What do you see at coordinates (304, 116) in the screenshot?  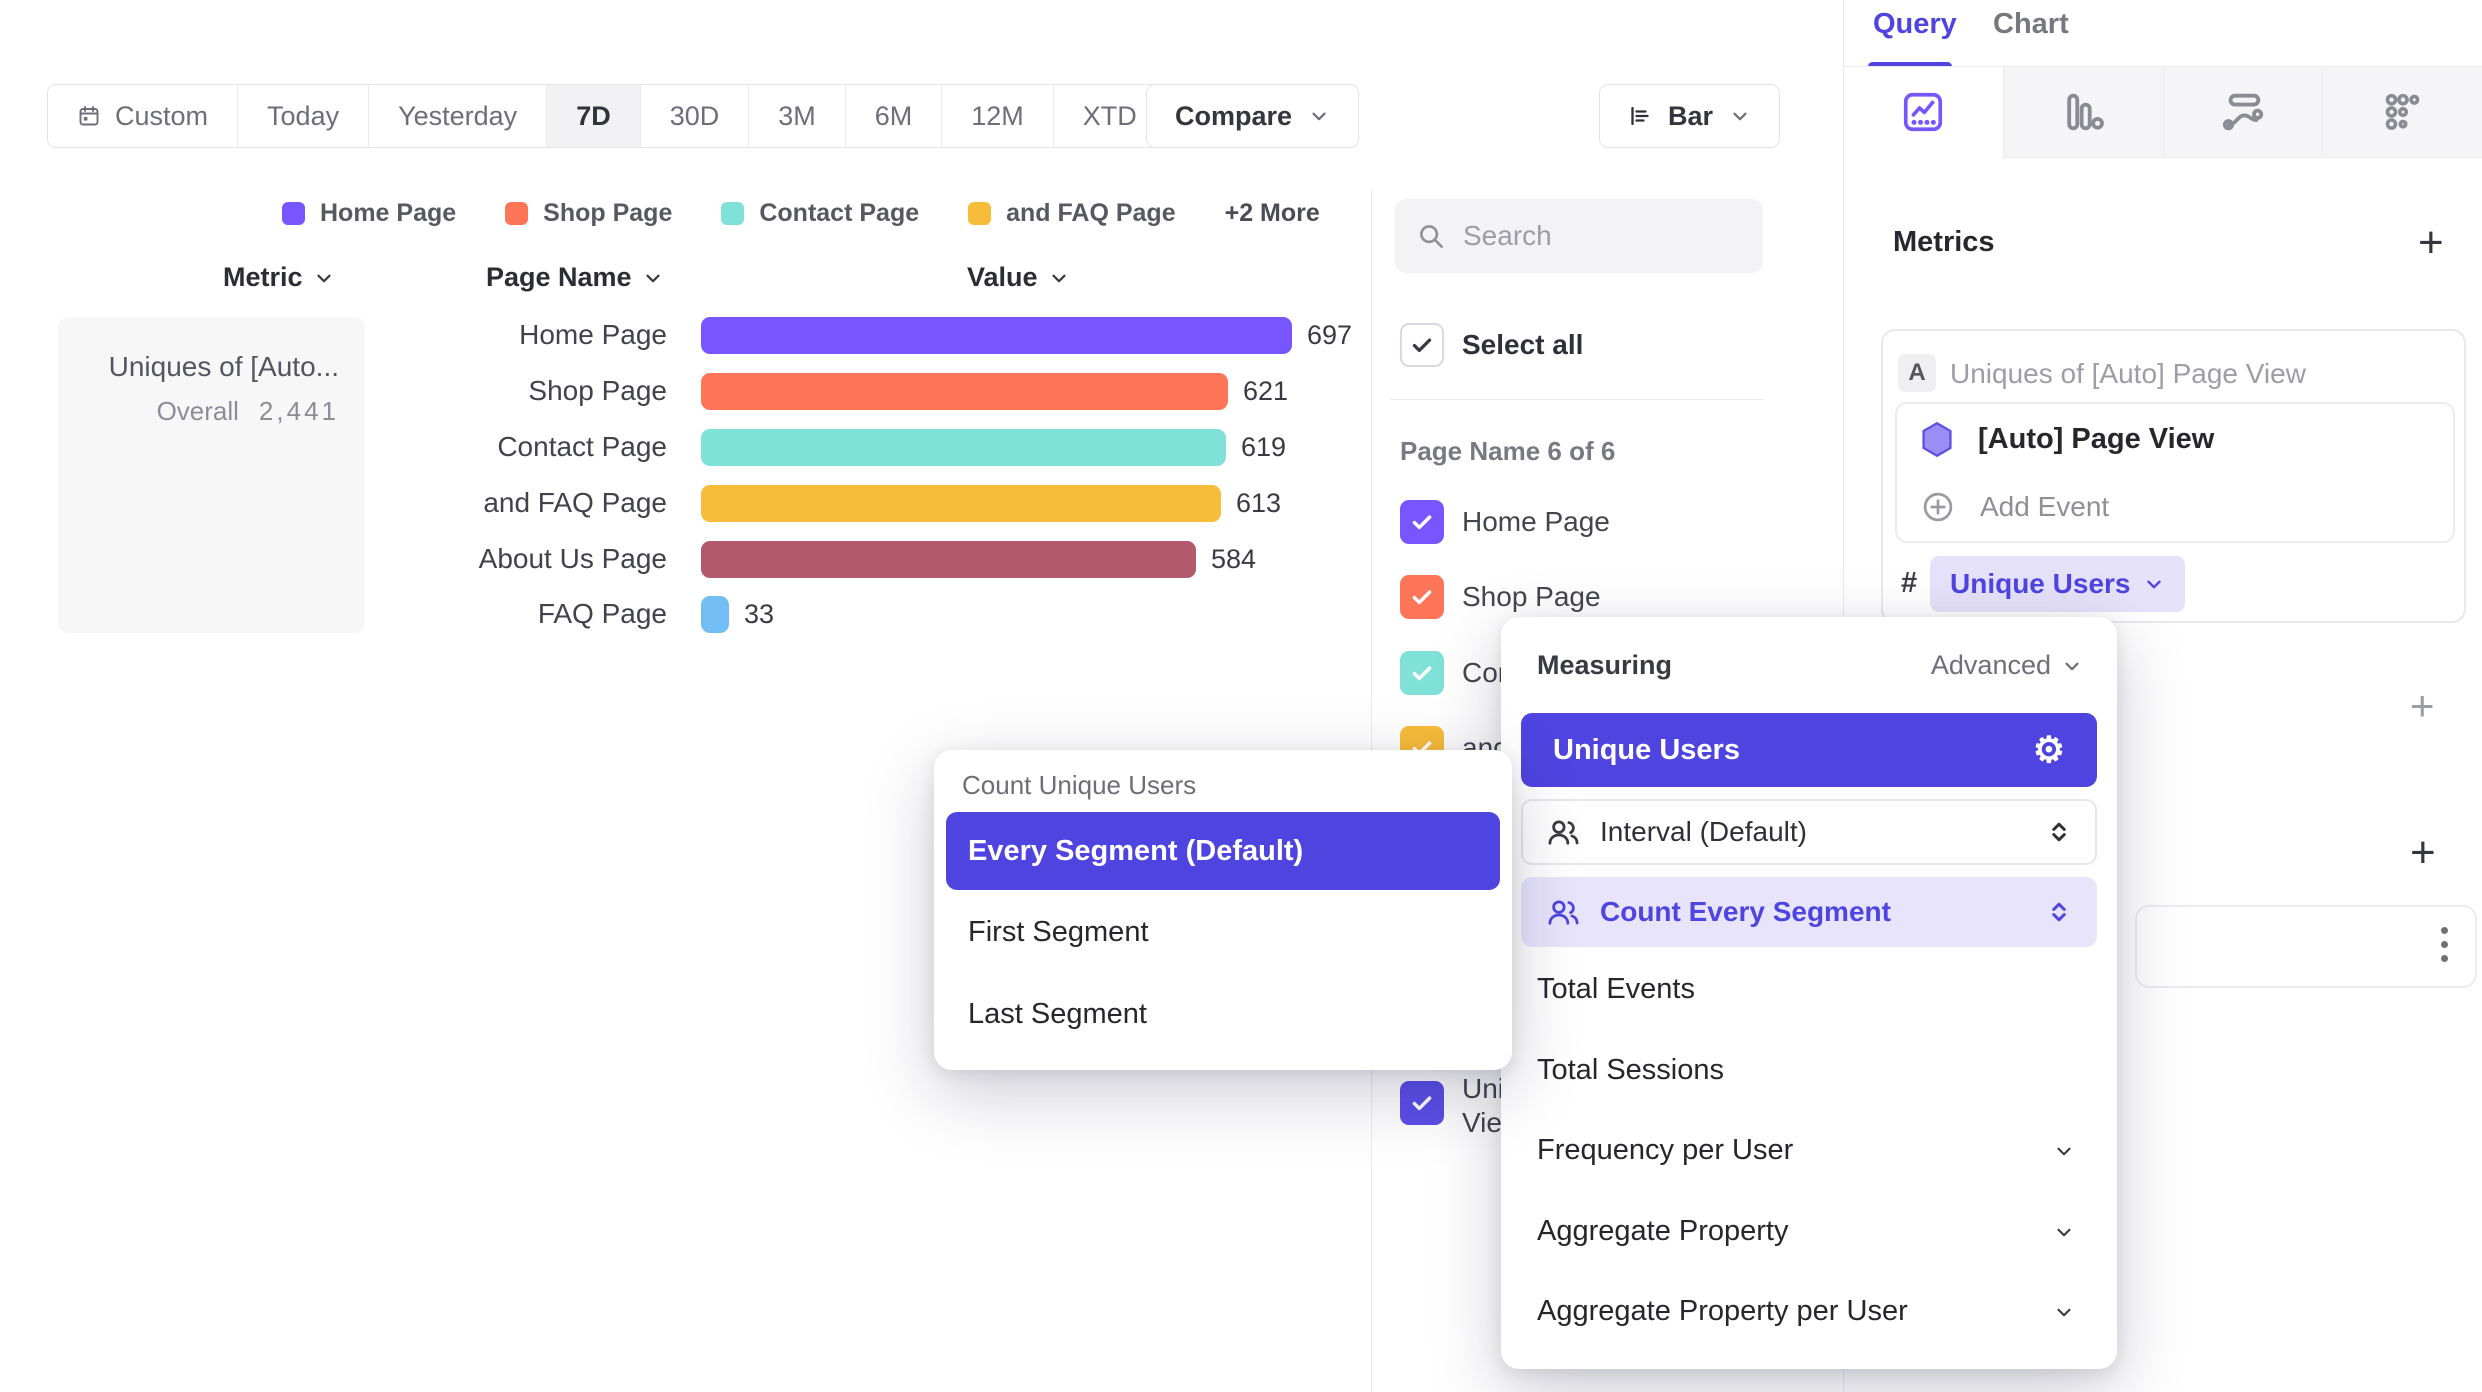 I see `date-range-today: Today` at bounding box center [304, 116].